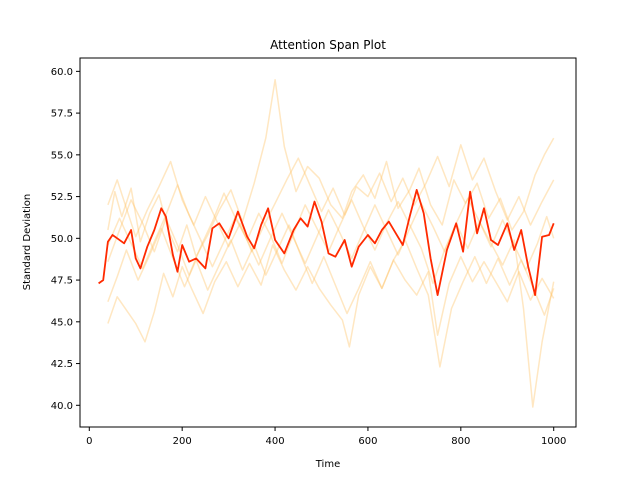  What do you see at coordinates (62, 281) in the screenshot?
I see `y-tick-label: 47.5` at bounding box center [62, 281].